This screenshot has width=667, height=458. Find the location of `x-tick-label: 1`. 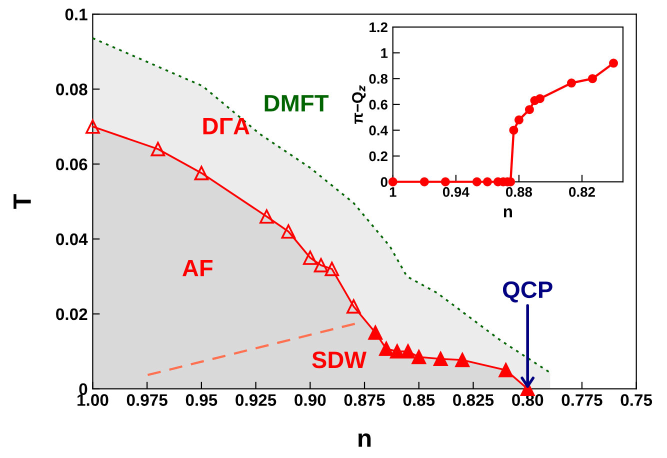

x-tick-label: 1 is located at coordinates (393, 192).